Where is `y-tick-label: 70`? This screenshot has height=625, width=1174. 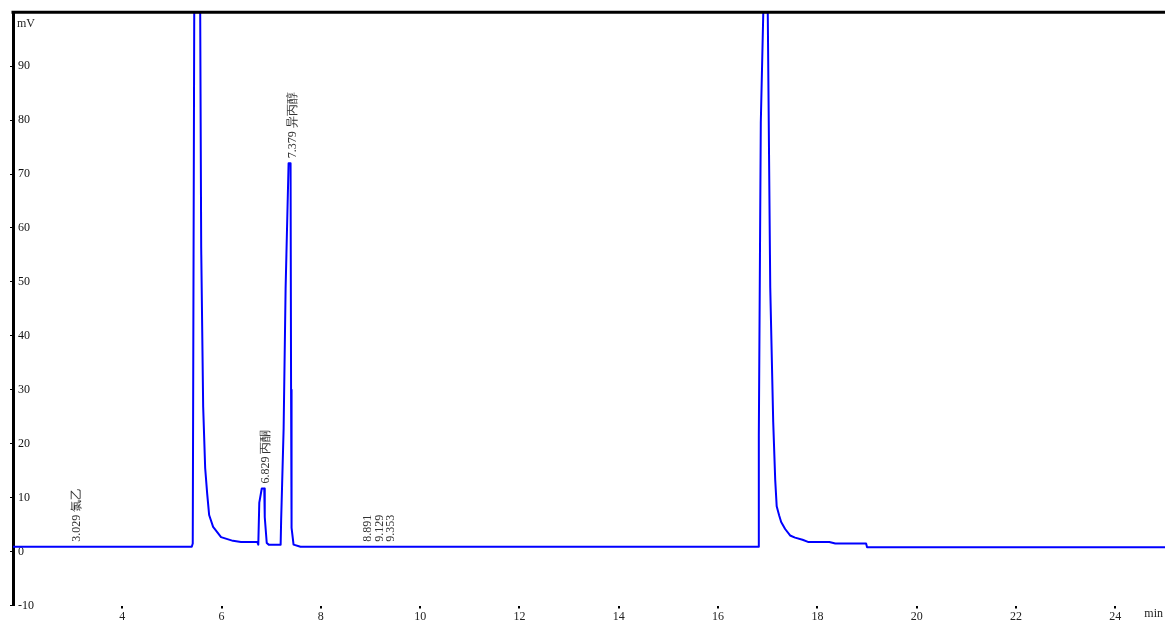 y-tick-label: 70 is located at coordinates (24, 173).